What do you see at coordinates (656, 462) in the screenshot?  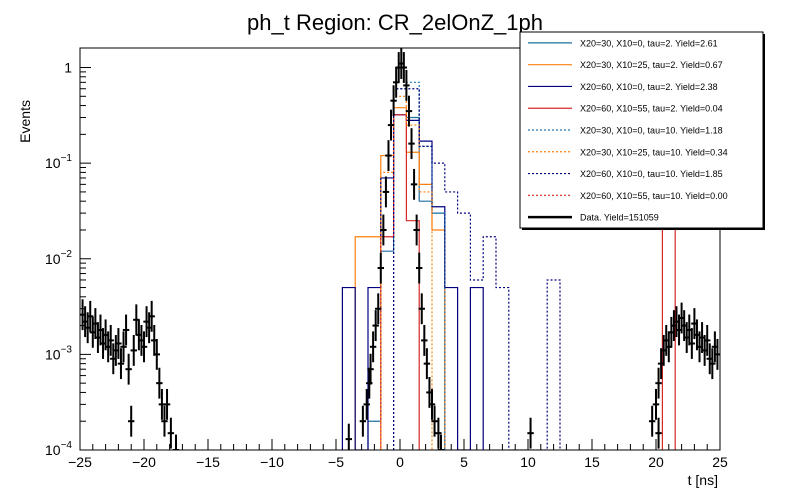 I see `x-tick-label: 20` at bounding box center [656, 462].